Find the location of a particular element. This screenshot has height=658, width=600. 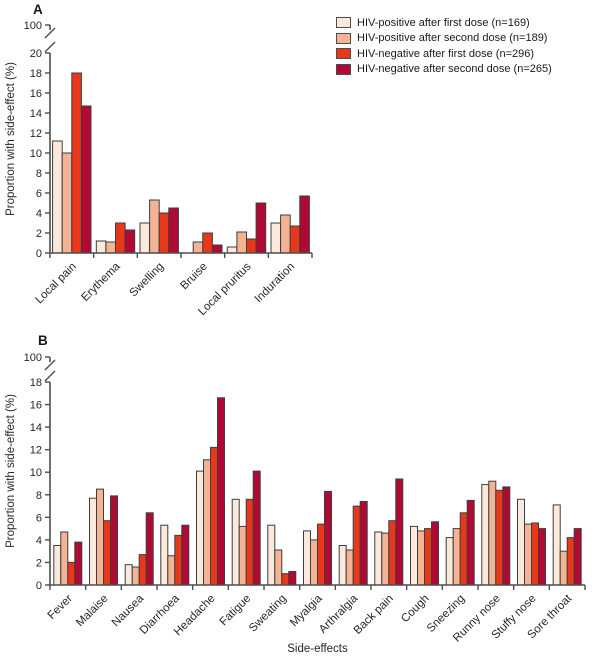

legend-label: HIV-negative after first dose (n=296) is located at coordinates (446, 53).